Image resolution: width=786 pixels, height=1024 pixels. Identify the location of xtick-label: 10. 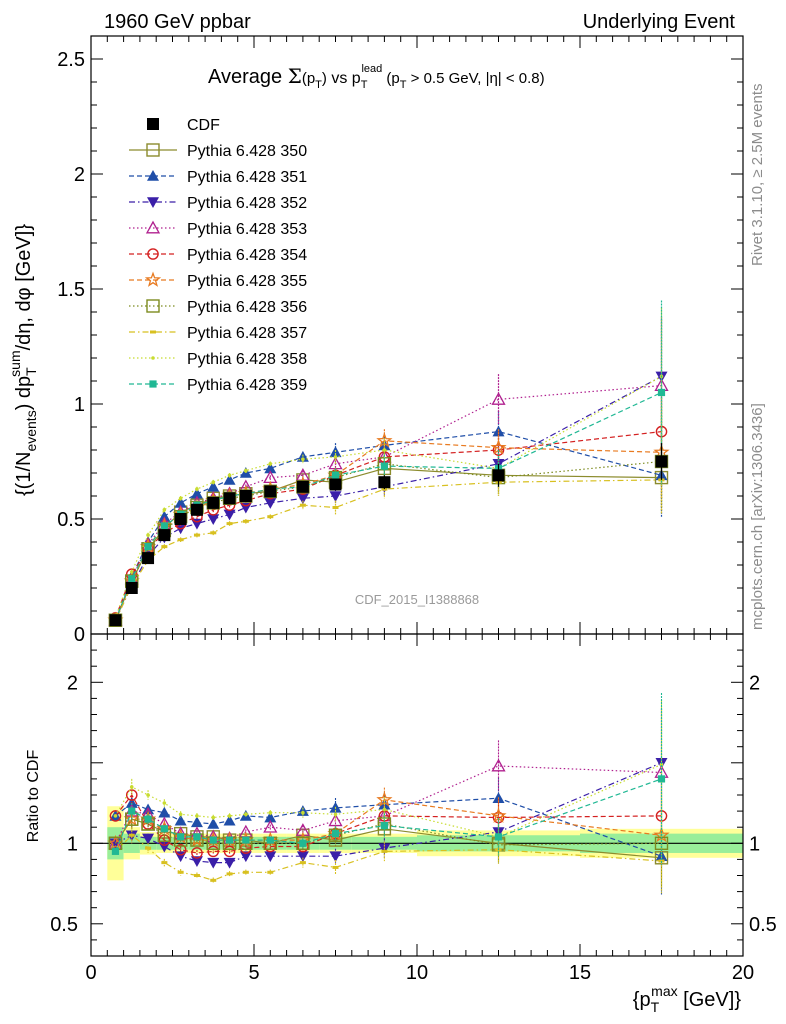
(417, 973).